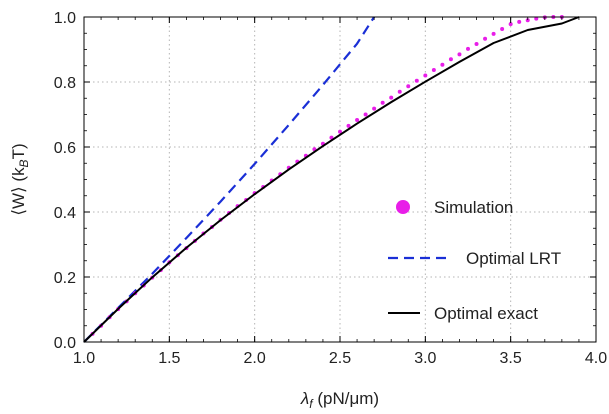 The image size is (609, 414). What do you see at coordinates (304, 398) in the screenshot?
I see `x-axis-label-symbol: λ` at bounding box center [304, 398].